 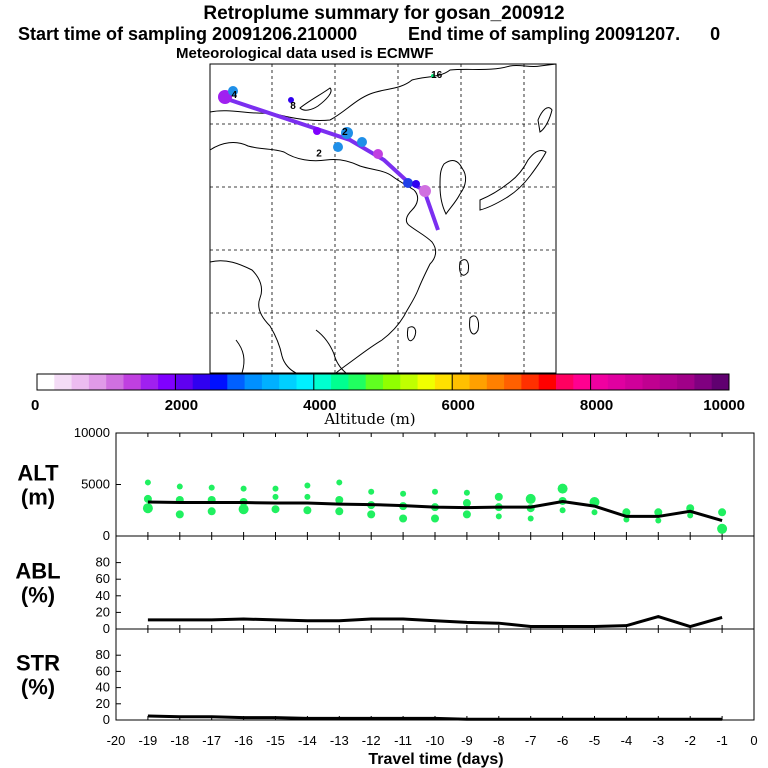 I want to click on colorbar-tick-label: 6000, so click(x=458, y=405).